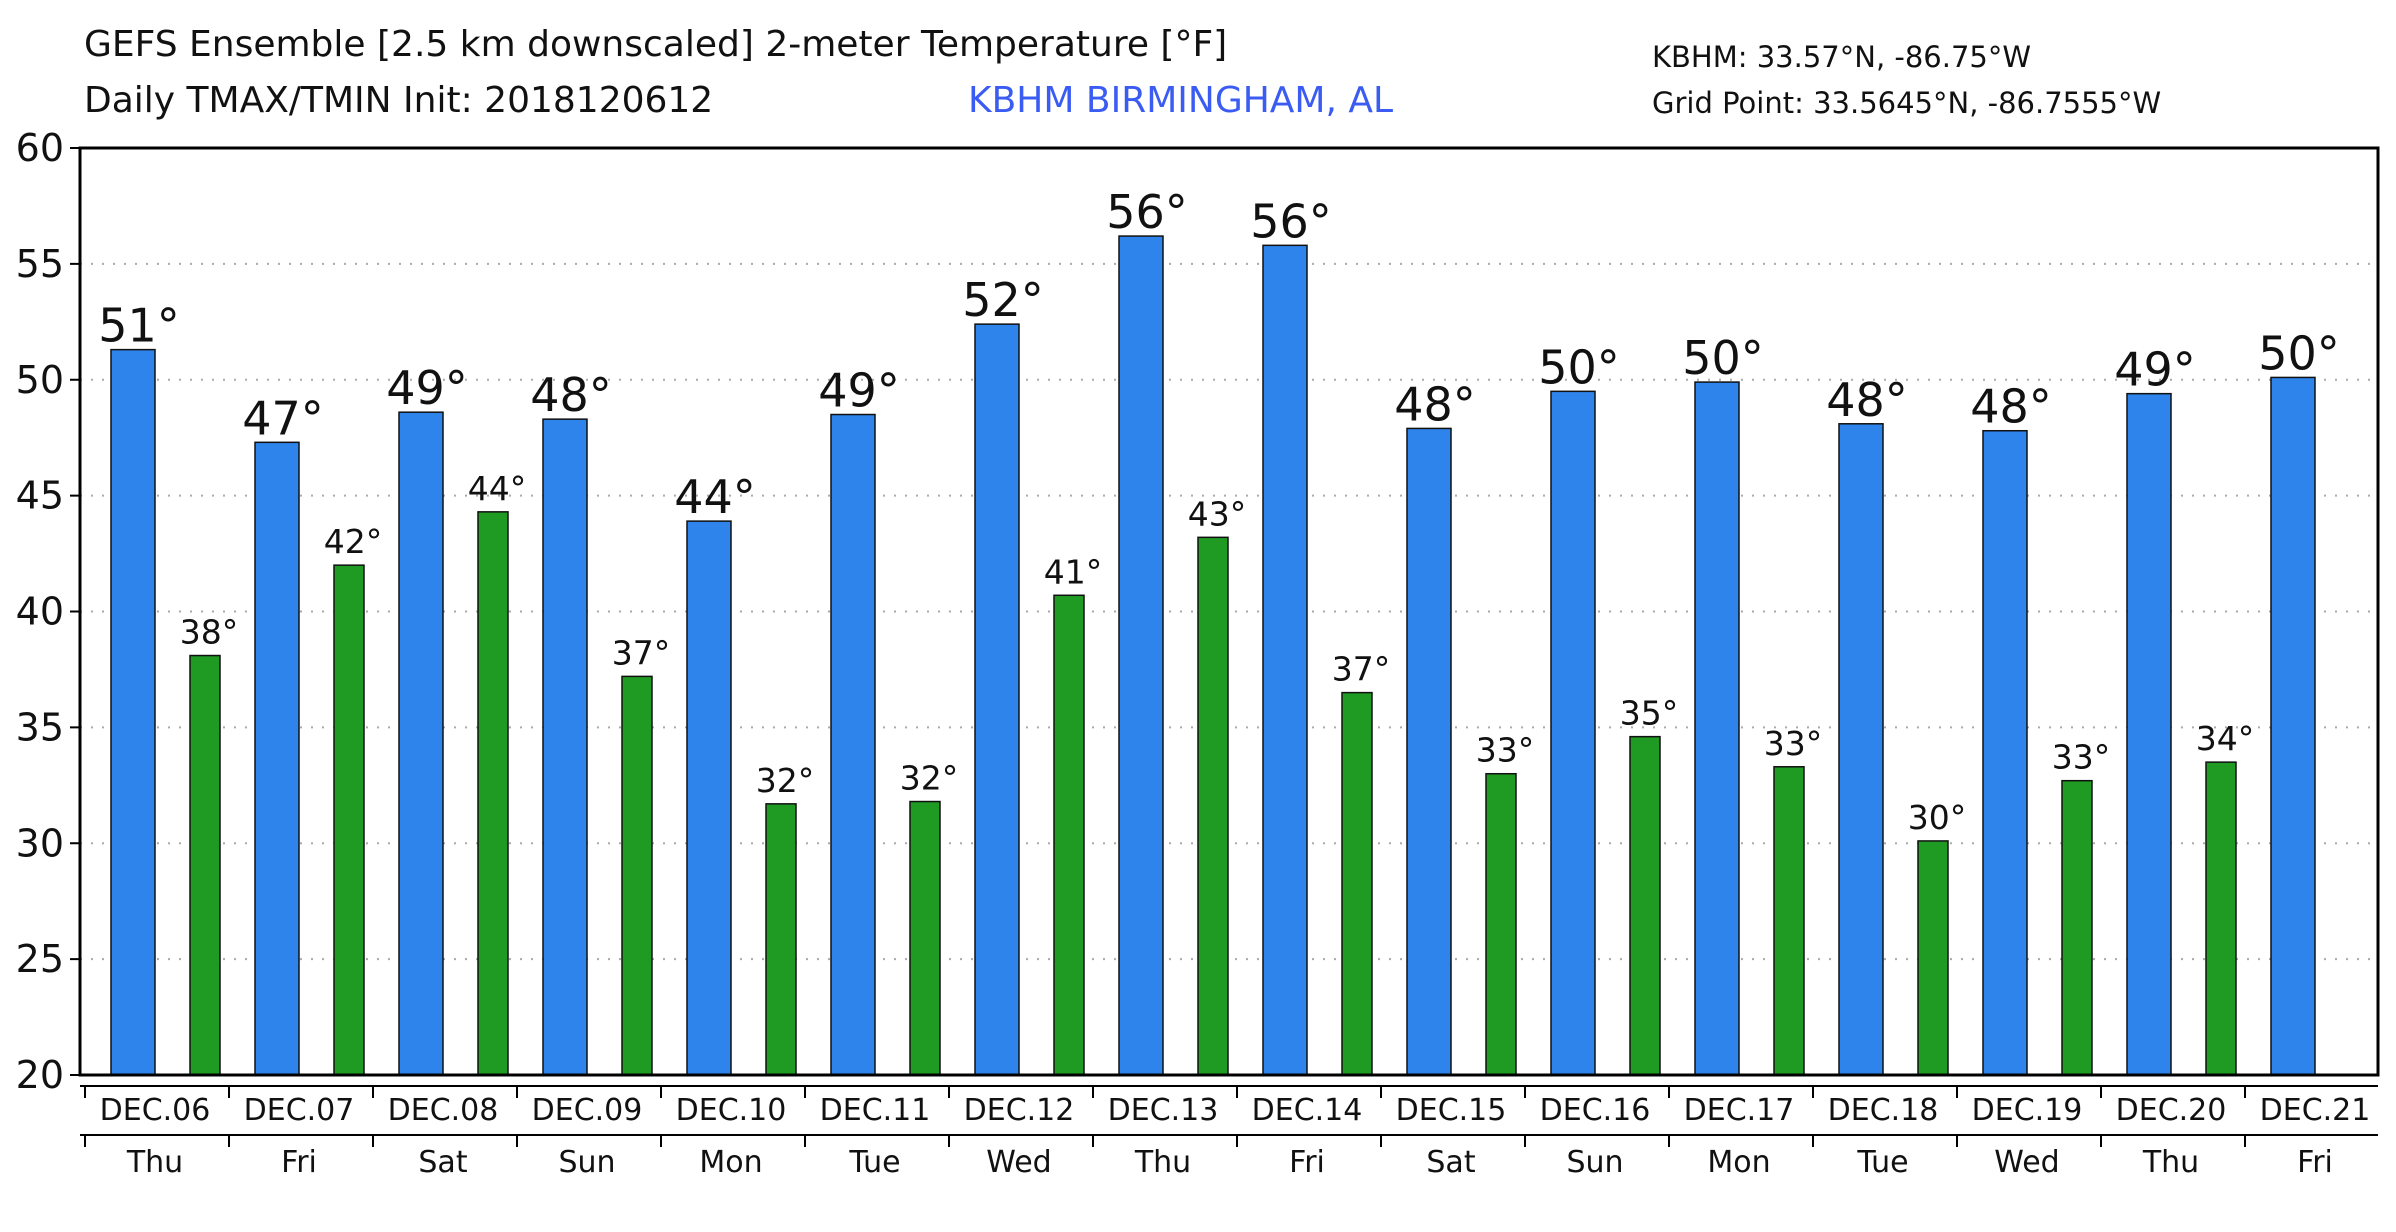 The height and width of the screenshot is (1232, 2396). What do you see at coordinates (399, 100) in the screenshot?
I see `chart-subtitle: Daily TMAX/TMIN Init: 2018120612` at bounding box center [399, 100].